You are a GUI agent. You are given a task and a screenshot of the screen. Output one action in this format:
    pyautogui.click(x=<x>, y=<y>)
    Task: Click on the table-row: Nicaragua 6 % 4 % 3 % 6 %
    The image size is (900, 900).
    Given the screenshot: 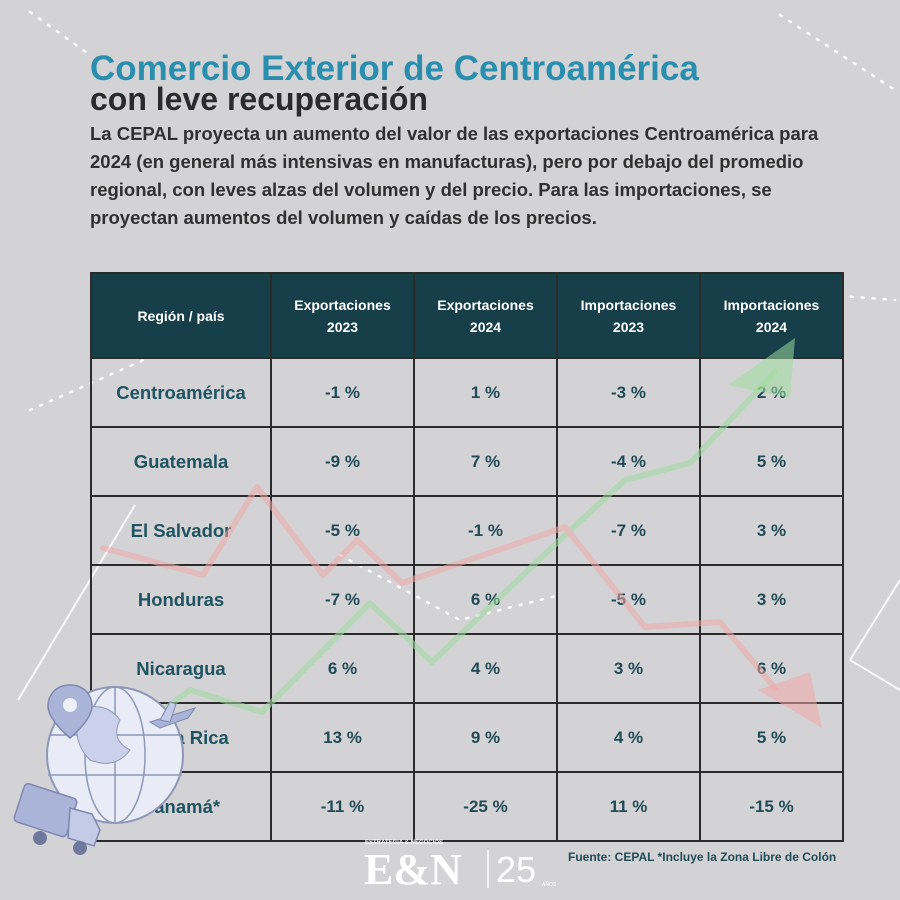 What is the action you would take?
    pyautogui.click(x=467, y=668)
    